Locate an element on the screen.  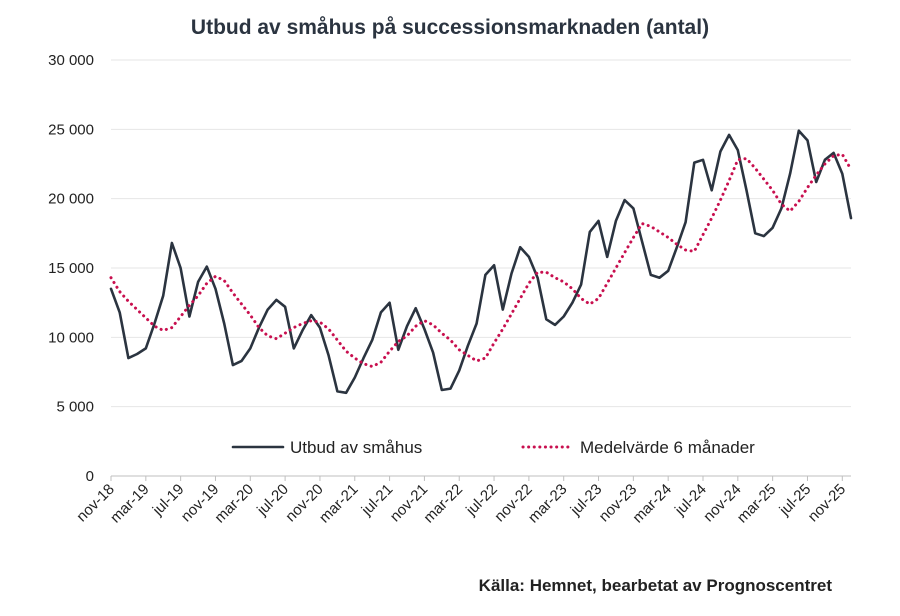
y-axis: 0 5 000 10 000 15 000 20 000 25 000 30 000 is located at coordinates (71, 268).